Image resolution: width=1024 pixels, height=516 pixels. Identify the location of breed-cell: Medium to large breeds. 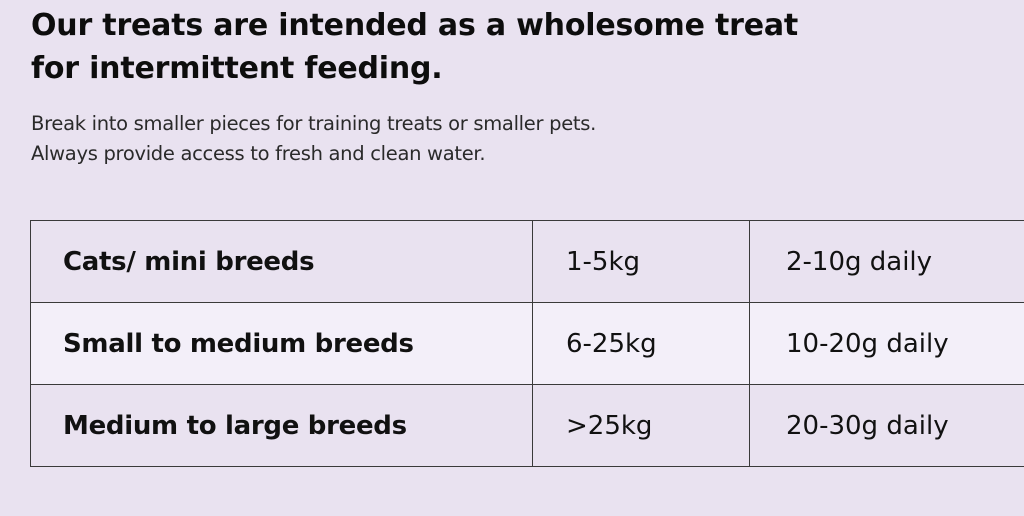
(281, 425).